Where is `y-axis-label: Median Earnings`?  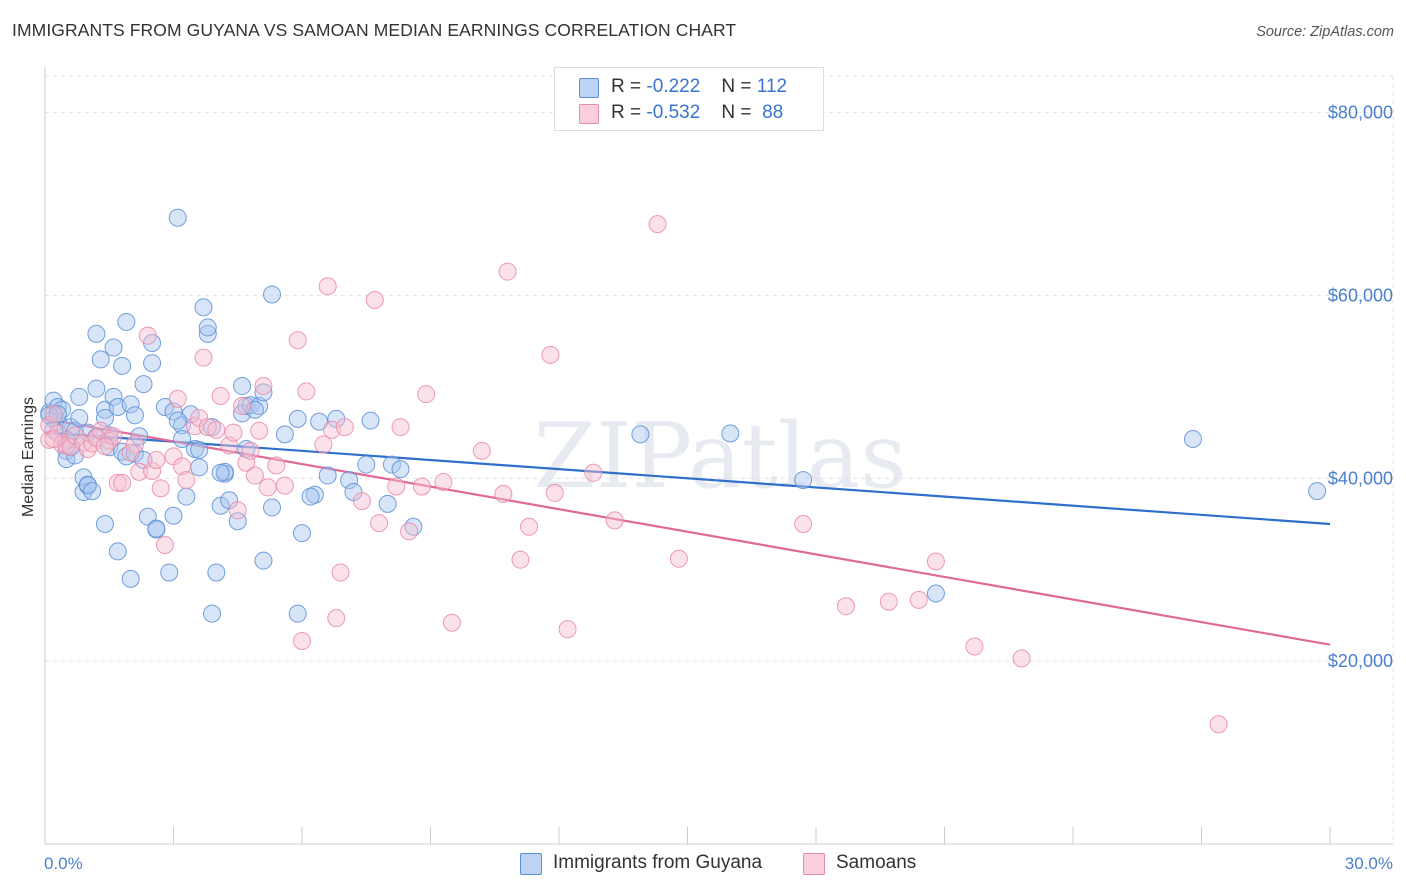 y-axis-label: Median Earnings is located at coordinates (28, 457).